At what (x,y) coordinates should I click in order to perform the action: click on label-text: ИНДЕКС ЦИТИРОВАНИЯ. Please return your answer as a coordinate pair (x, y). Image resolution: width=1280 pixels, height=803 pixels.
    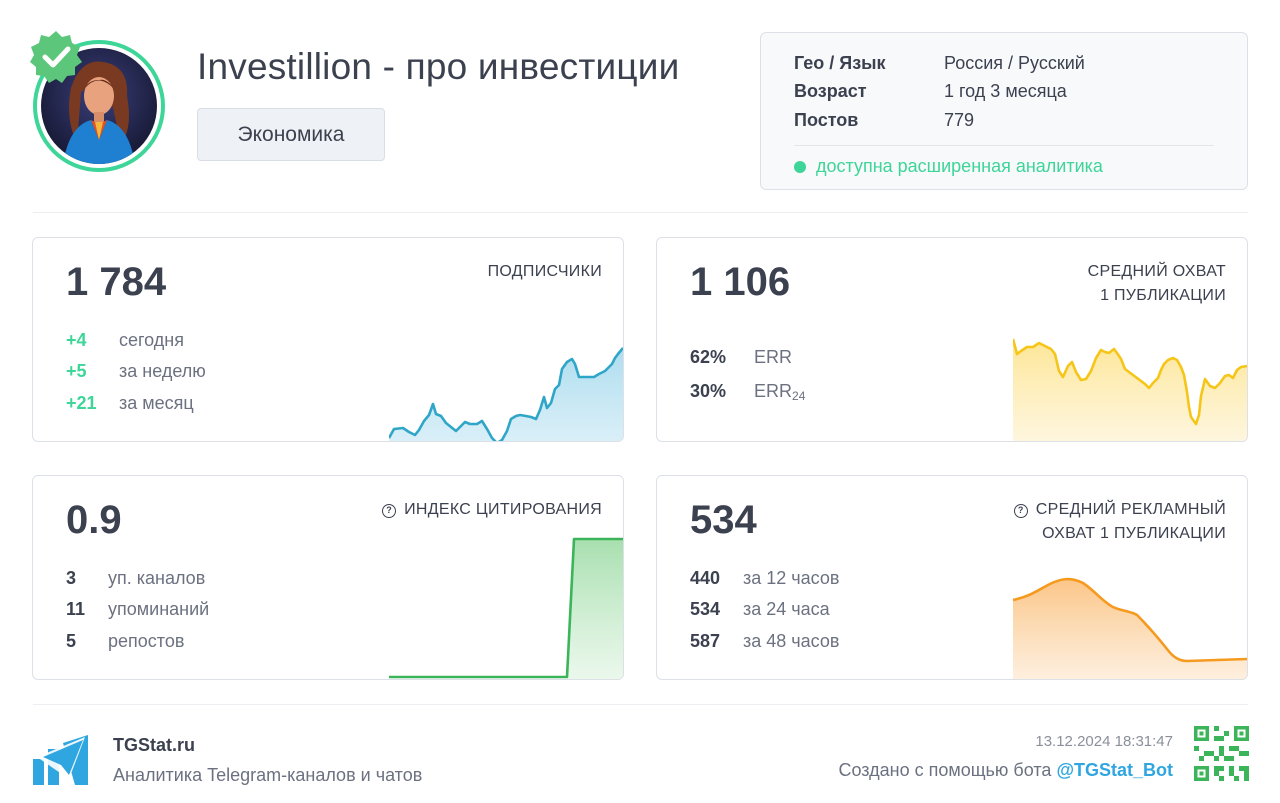
    Looking at the image, I should click on (503, 509).